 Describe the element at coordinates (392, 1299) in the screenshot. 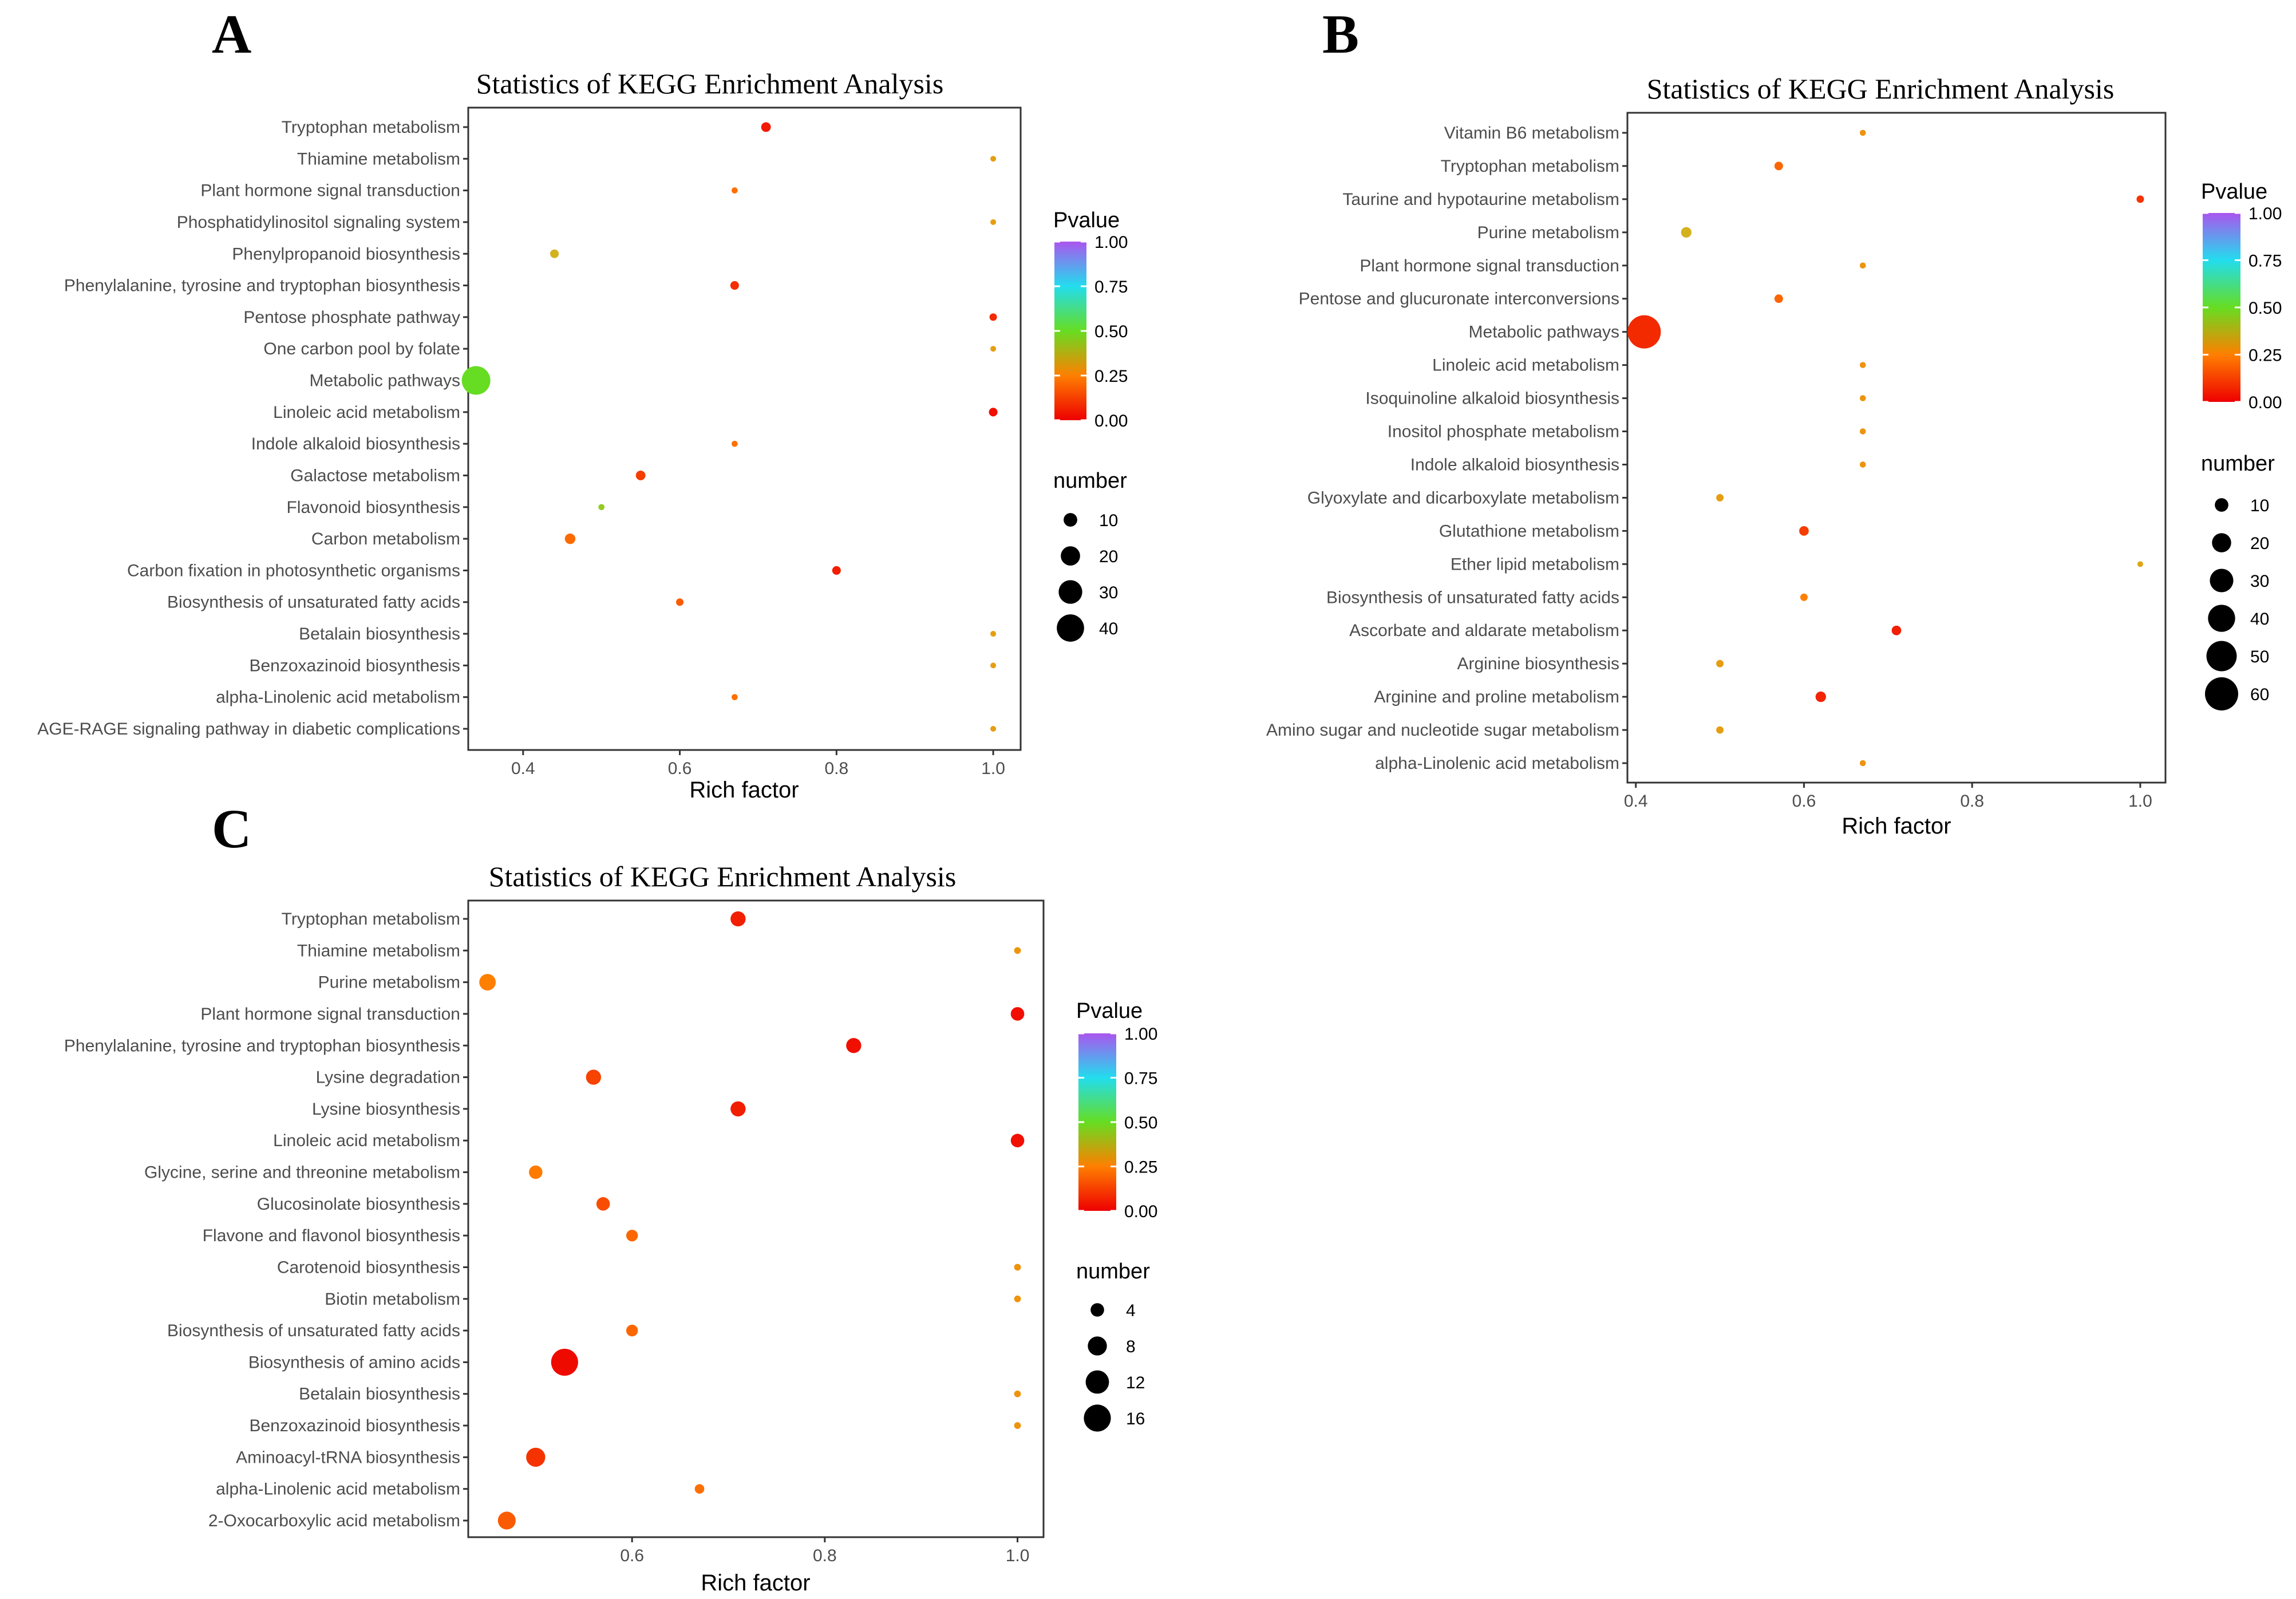

I see `y-tick-label: Biotin metabolism` at that location.